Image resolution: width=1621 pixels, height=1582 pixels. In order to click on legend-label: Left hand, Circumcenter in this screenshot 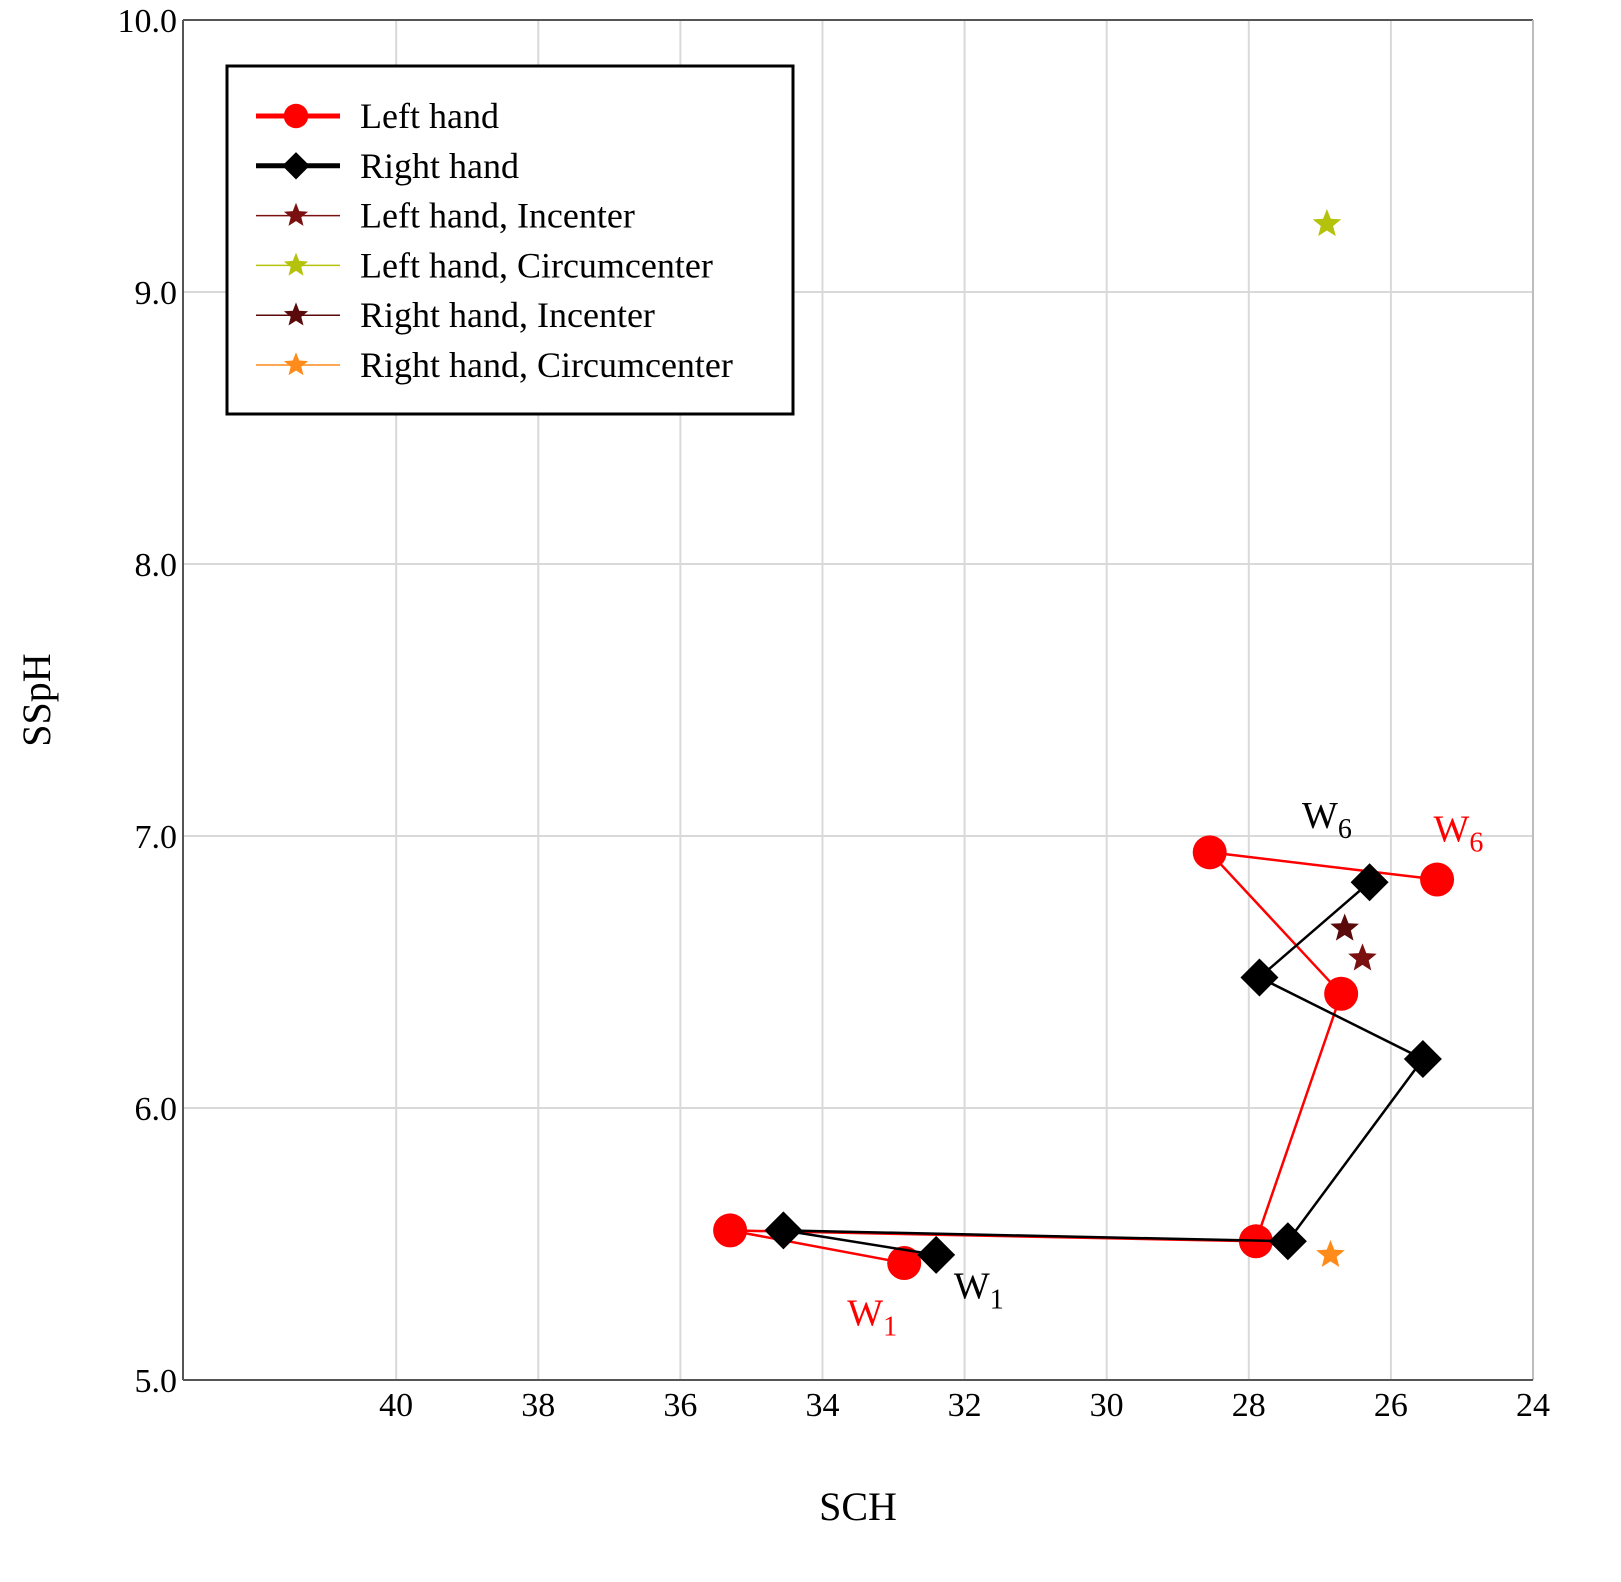, I will do `click(536, 265)`.